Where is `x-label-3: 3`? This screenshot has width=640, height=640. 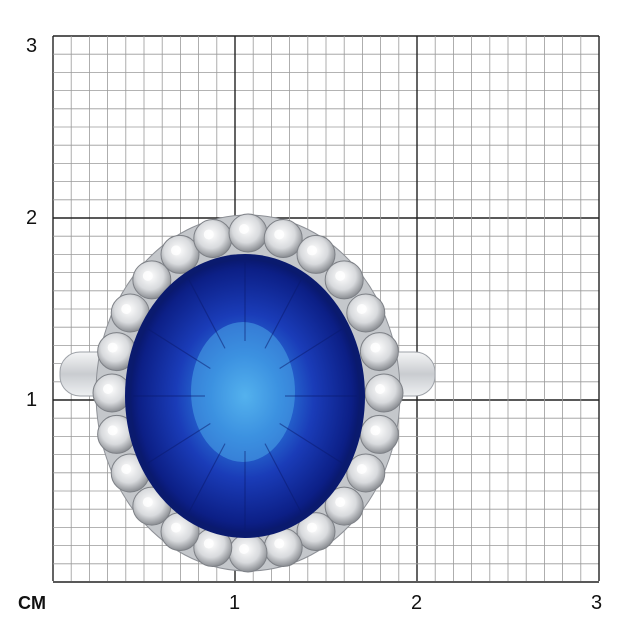 x-label-3: 3 is located at coordinates (597, 603).